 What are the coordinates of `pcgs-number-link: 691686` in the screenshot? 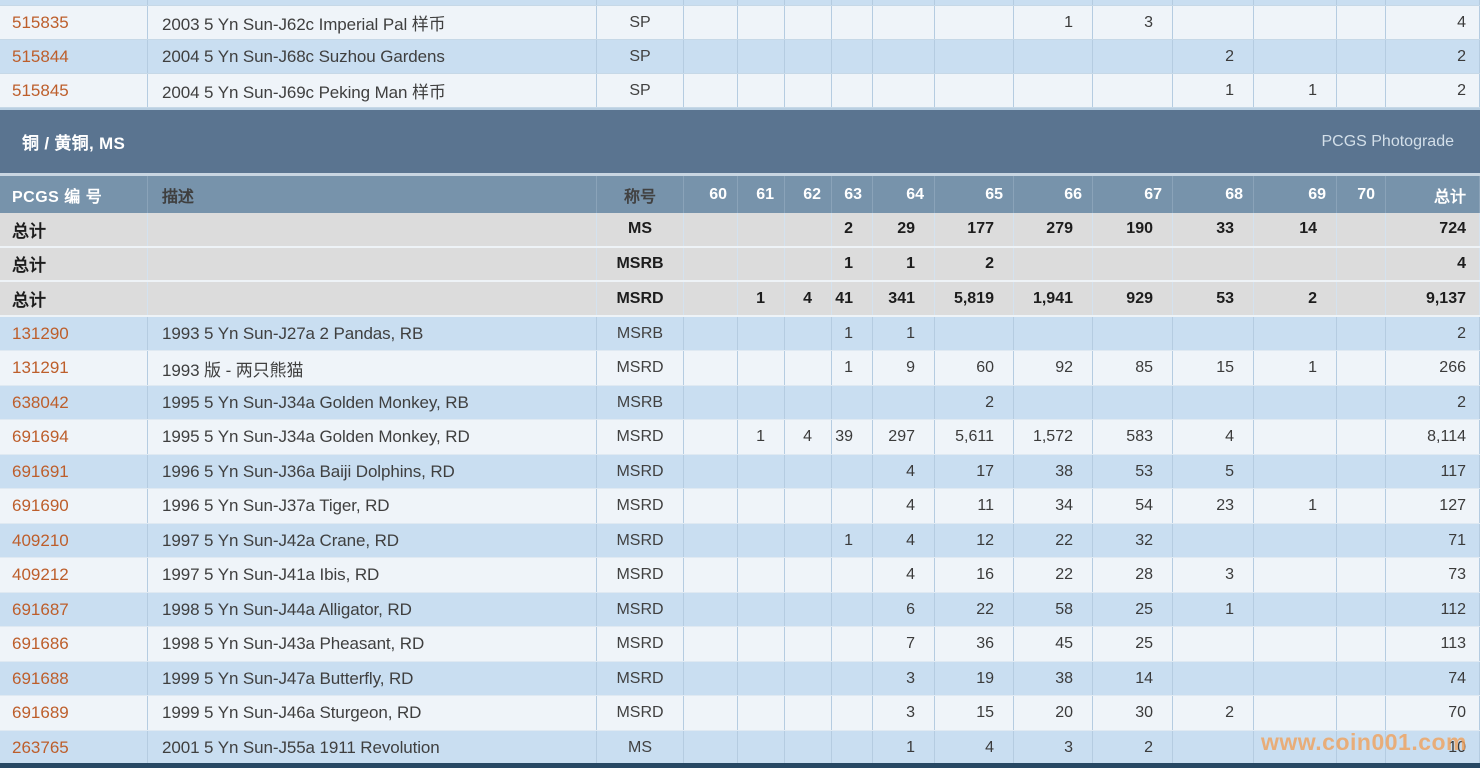 It's located at (74, 644).